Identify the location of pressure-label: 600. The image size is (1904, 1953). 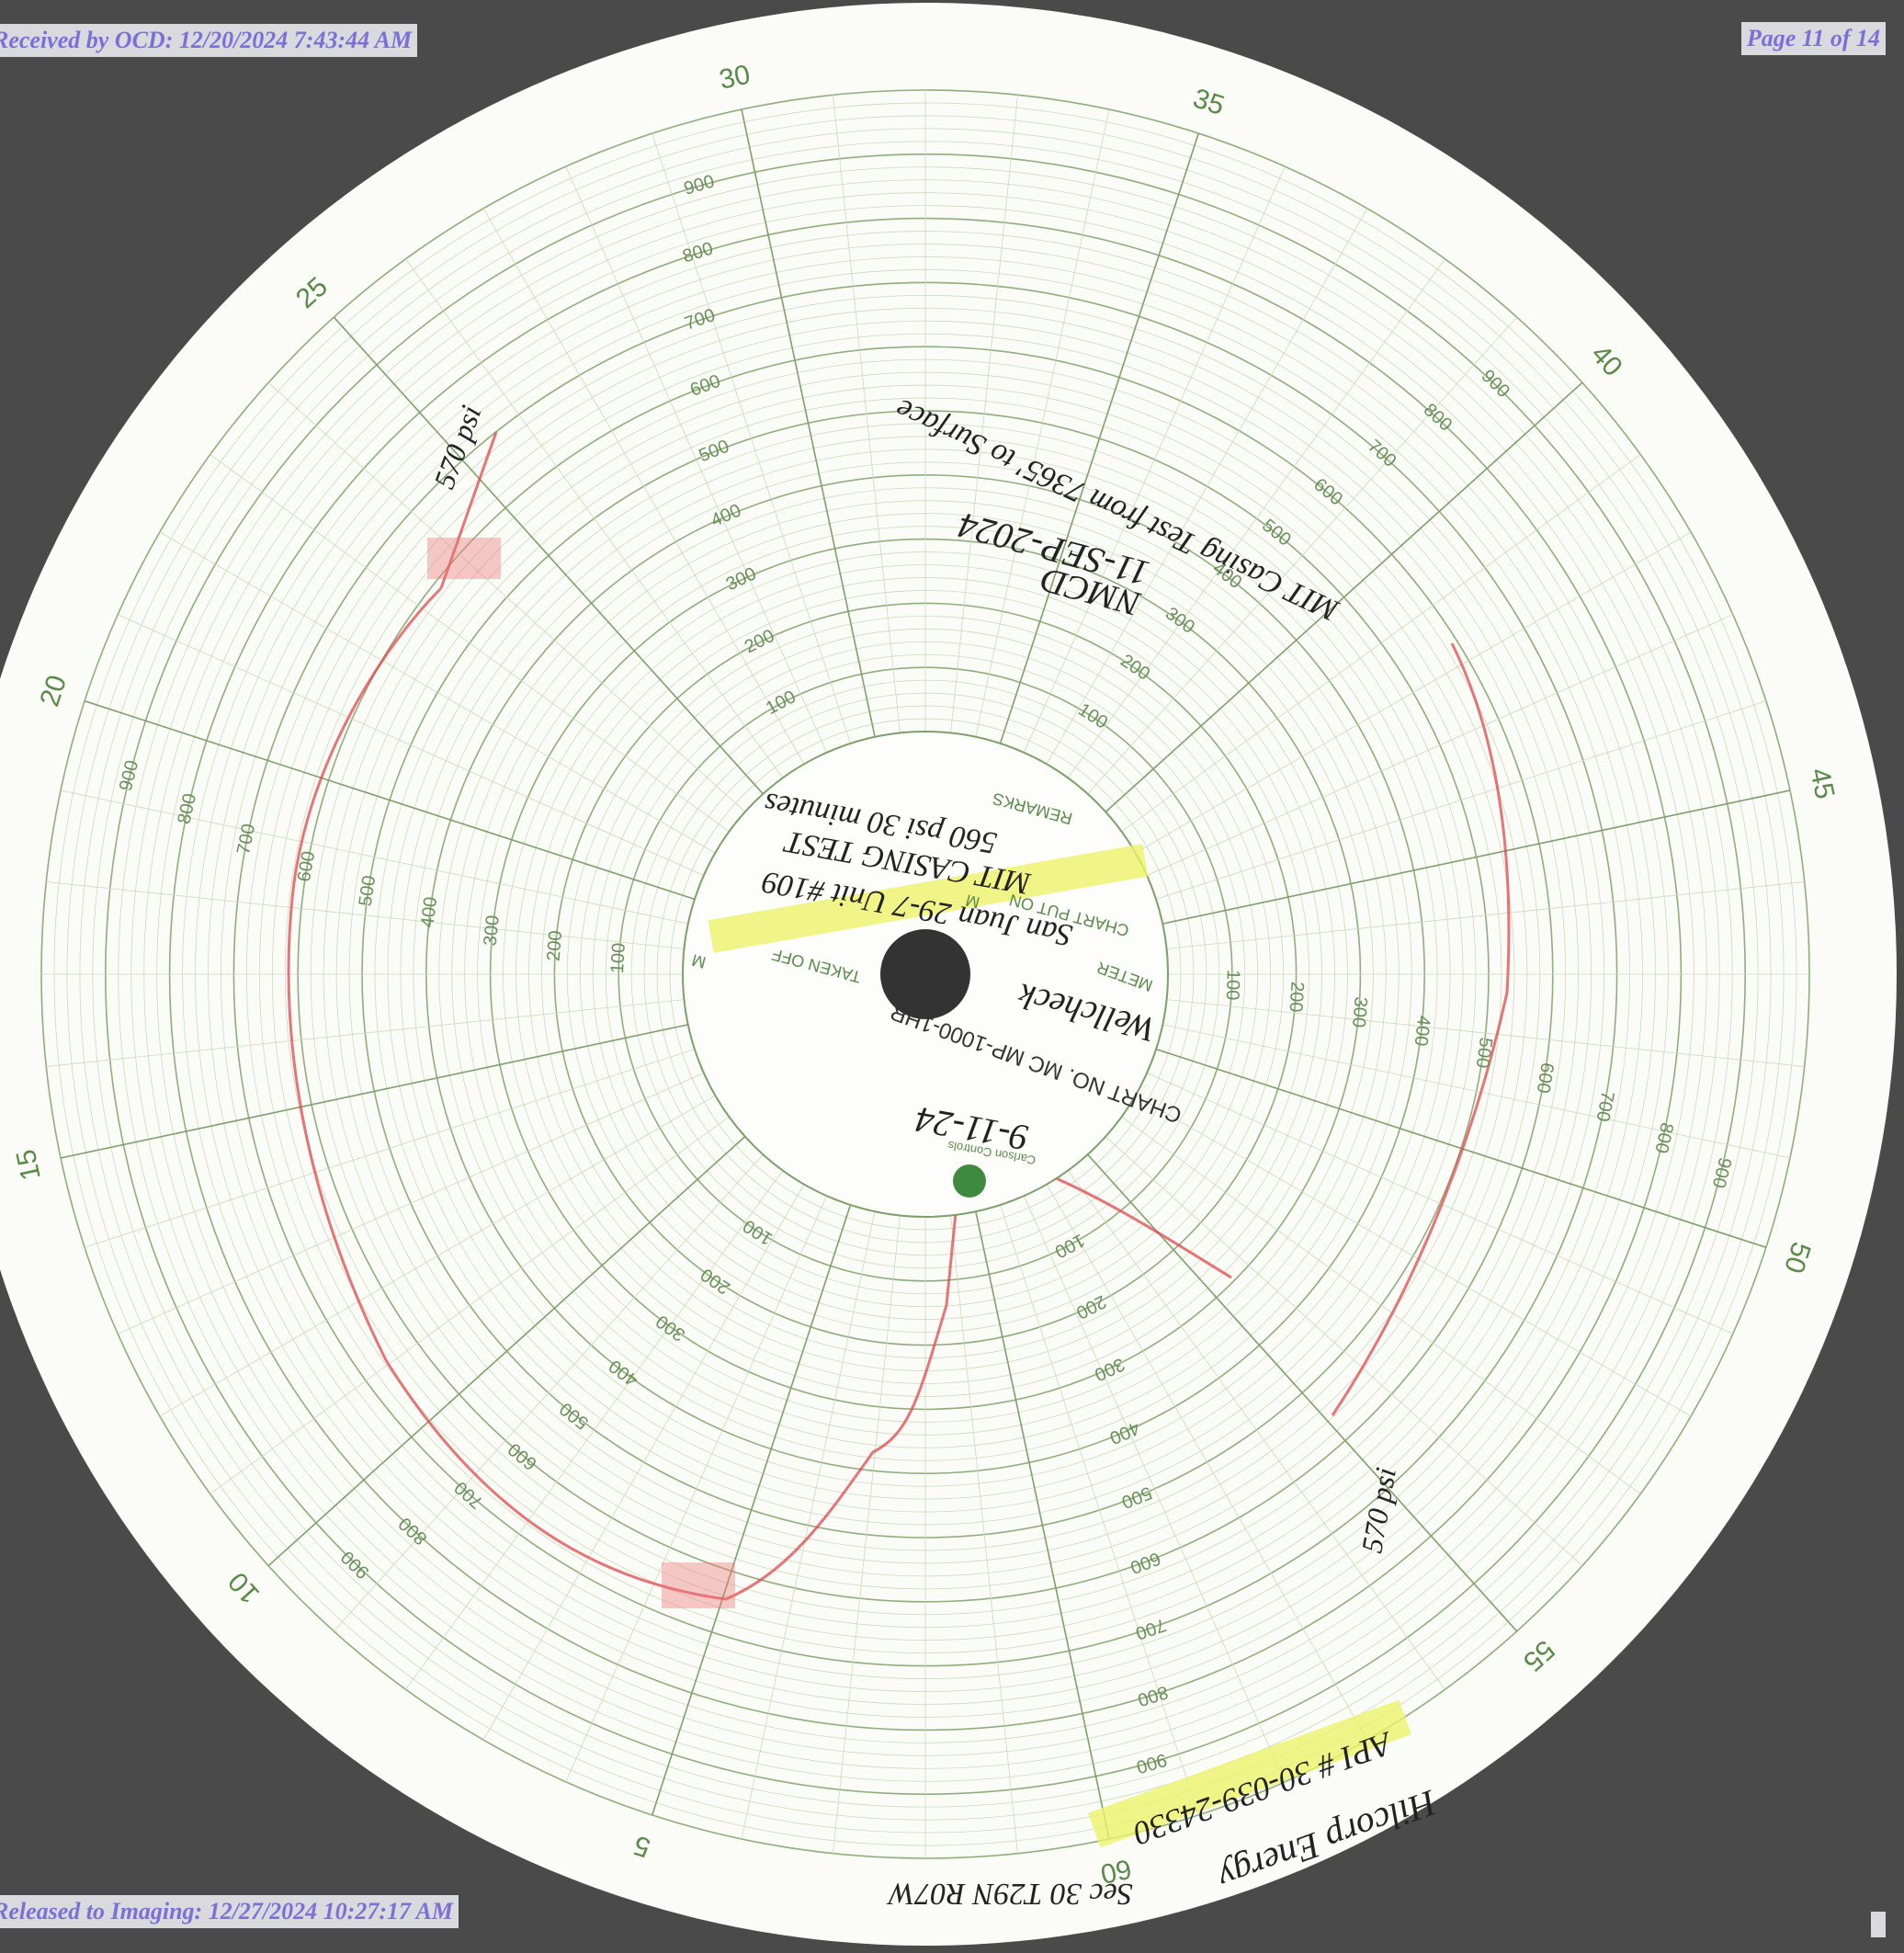
(1545, 1079).